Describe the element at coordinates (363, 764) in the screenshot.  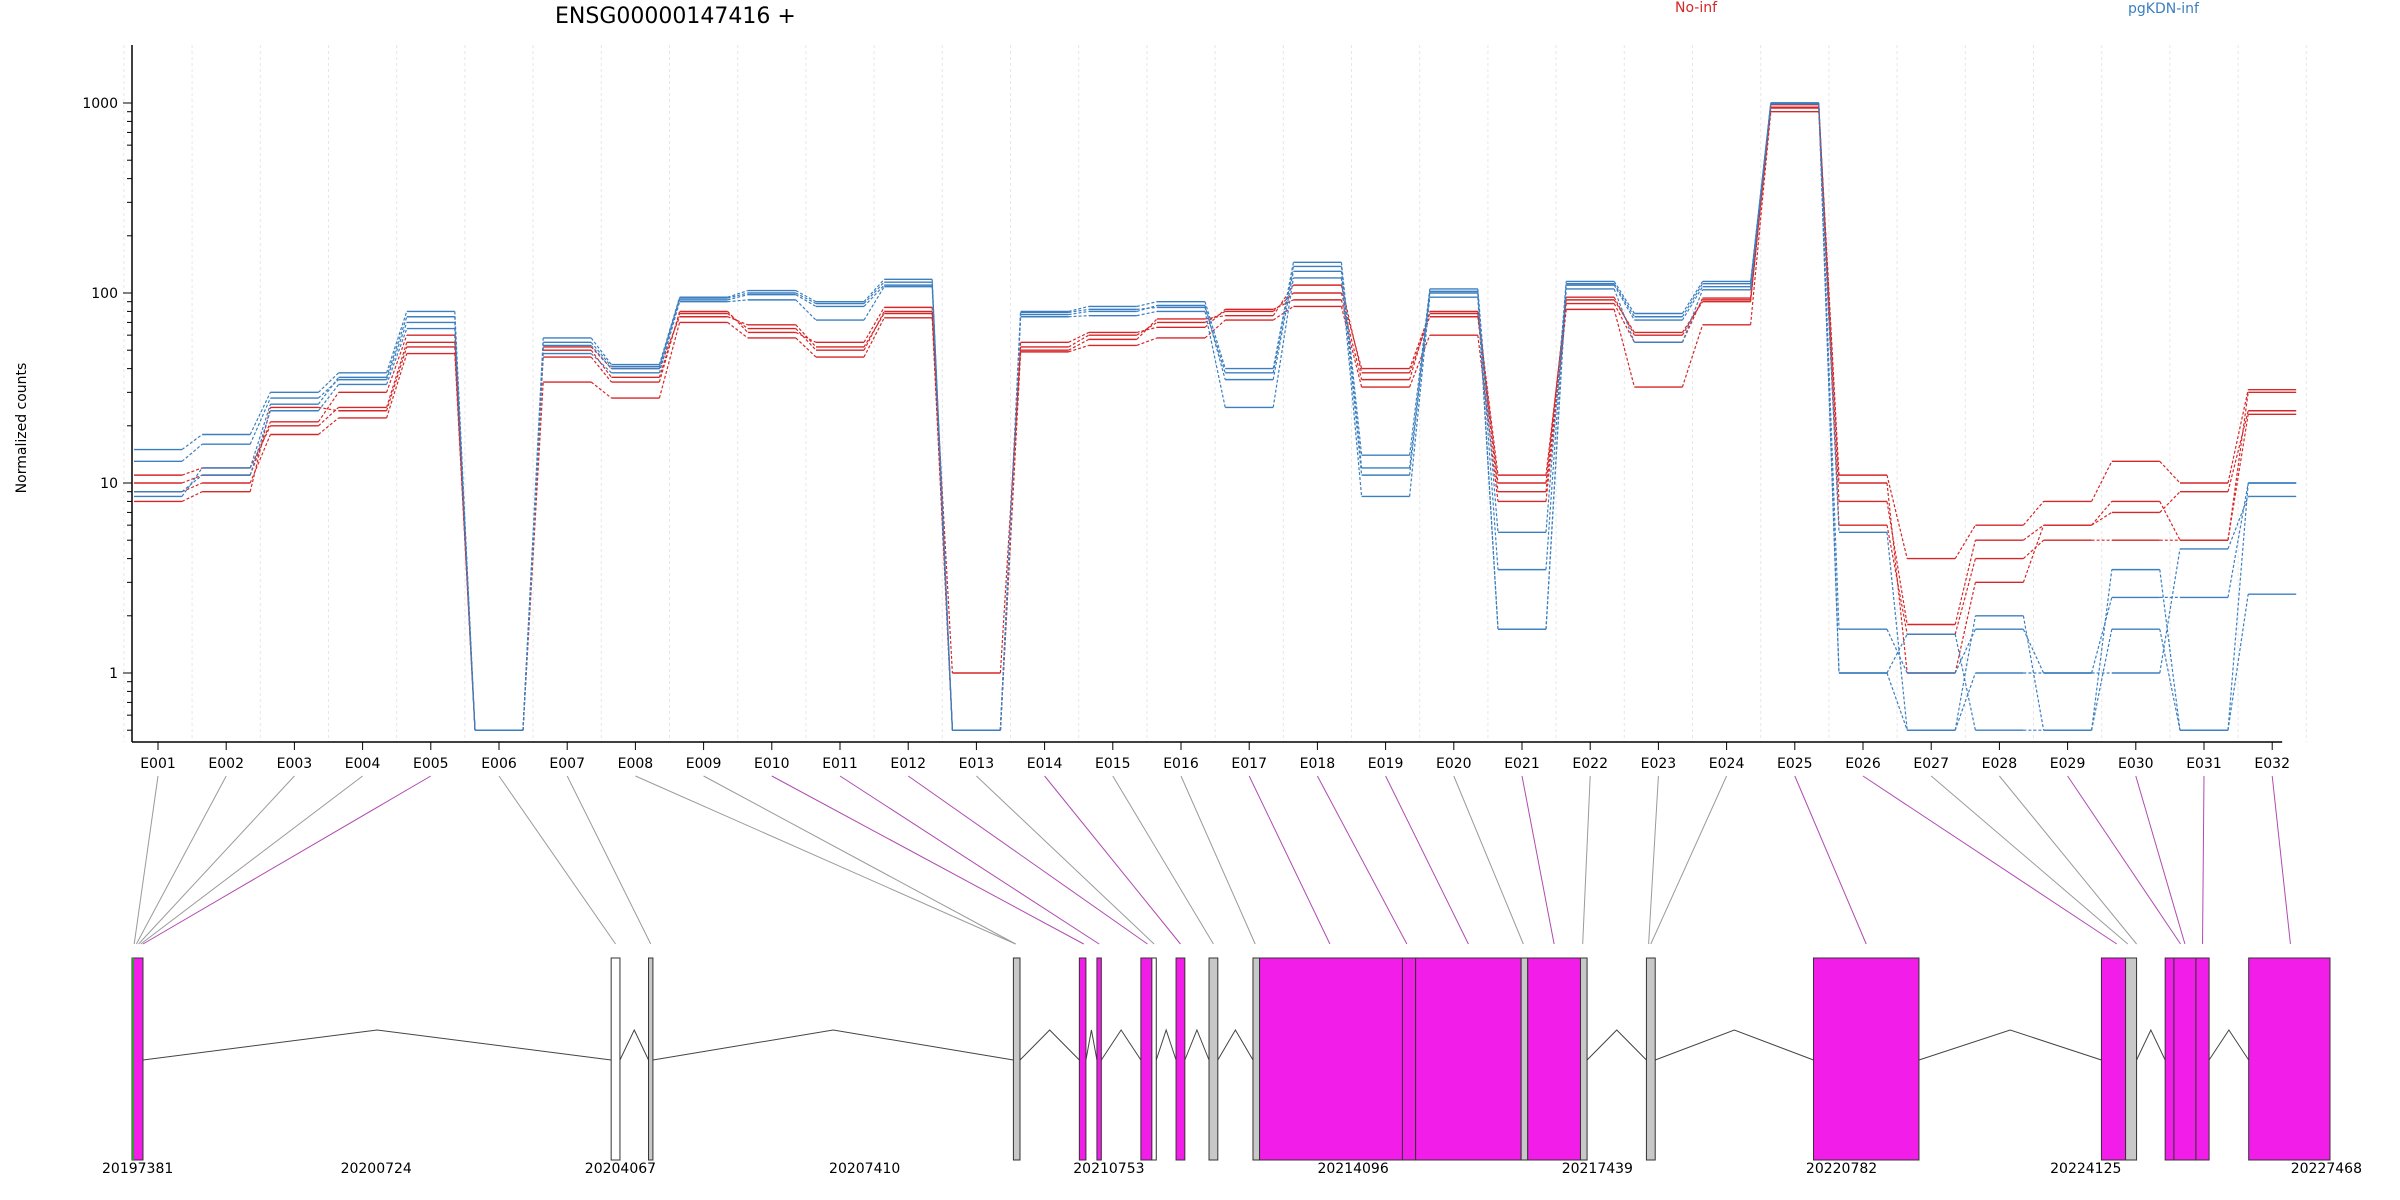
I see `x-tick-label: E004` at that location.